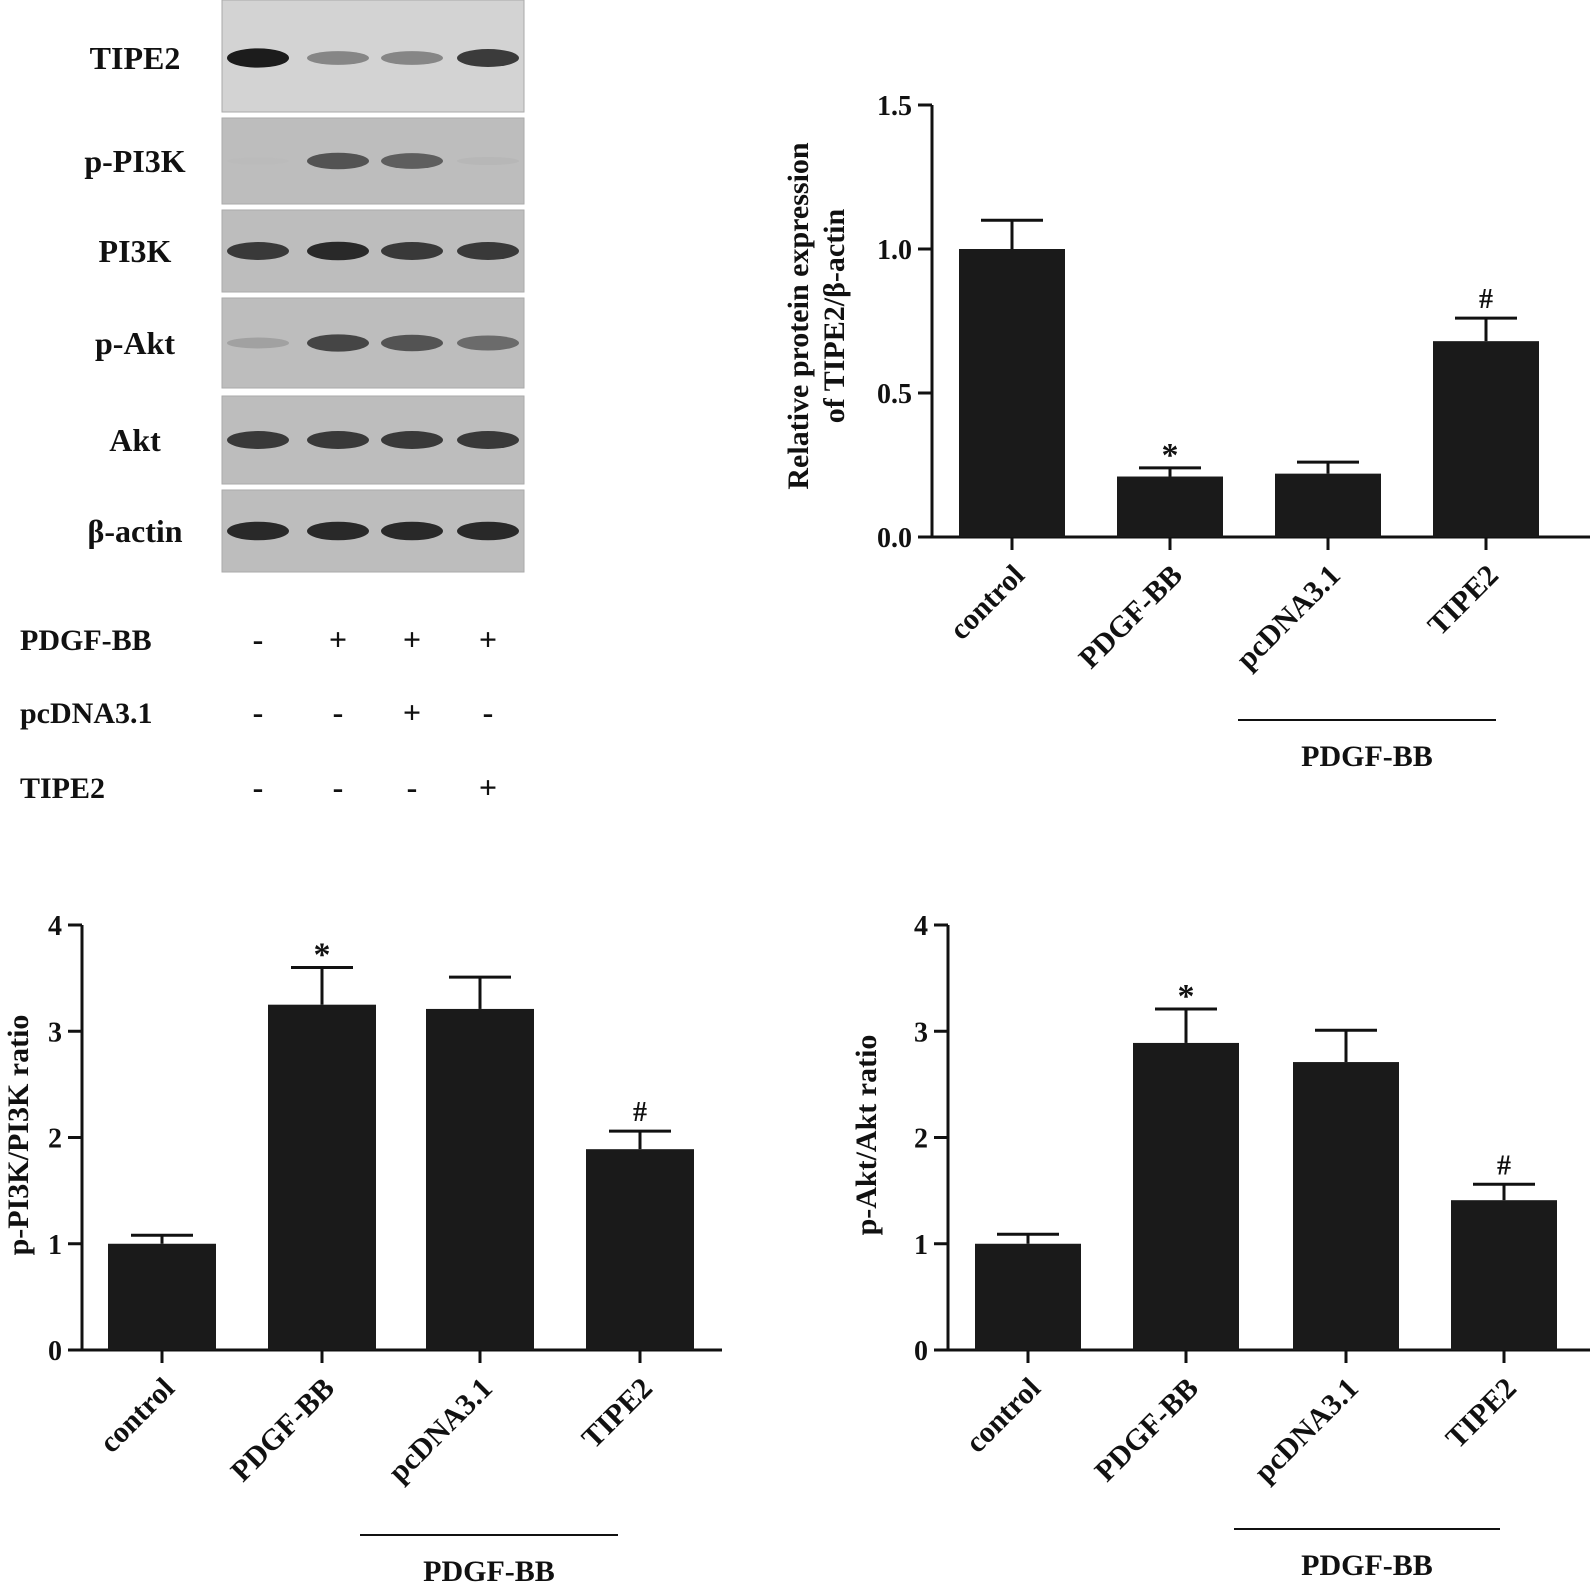 The height and width of the screenshot is (1586, 1594). What do you see at coordinates (86, 640) in the screenshot?
I see `condition-label: PDGF-BB` at bounding box center [86, 640].